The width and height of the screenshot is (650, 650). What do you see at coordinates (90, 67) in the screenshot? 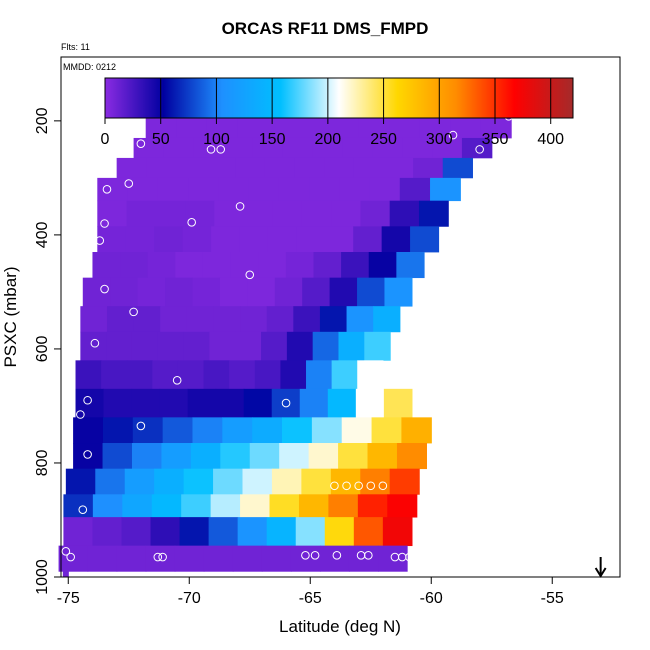
I see `mmdd-label: MMDD: 0212` at bounding box center [90, 67].